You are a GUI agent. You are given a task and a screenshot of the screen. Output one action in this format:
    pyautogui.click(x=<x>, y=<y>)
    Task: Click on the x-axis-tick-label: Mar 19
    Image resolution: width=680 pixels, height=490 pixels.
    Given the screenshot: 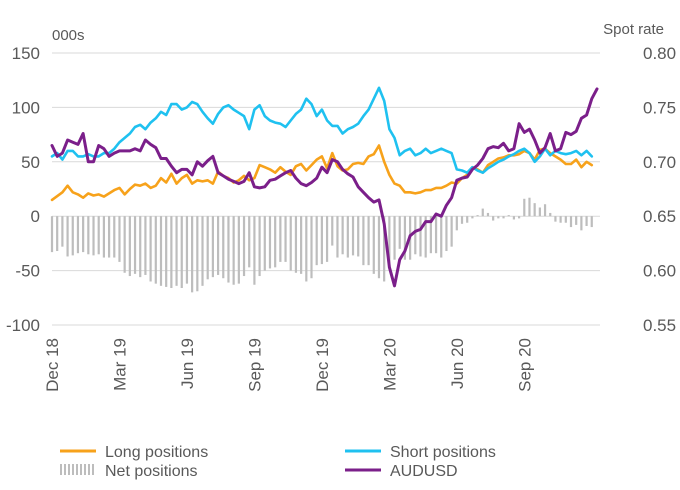 What is the action you would take?
    pyautogui.click(x=119, y=364)
    